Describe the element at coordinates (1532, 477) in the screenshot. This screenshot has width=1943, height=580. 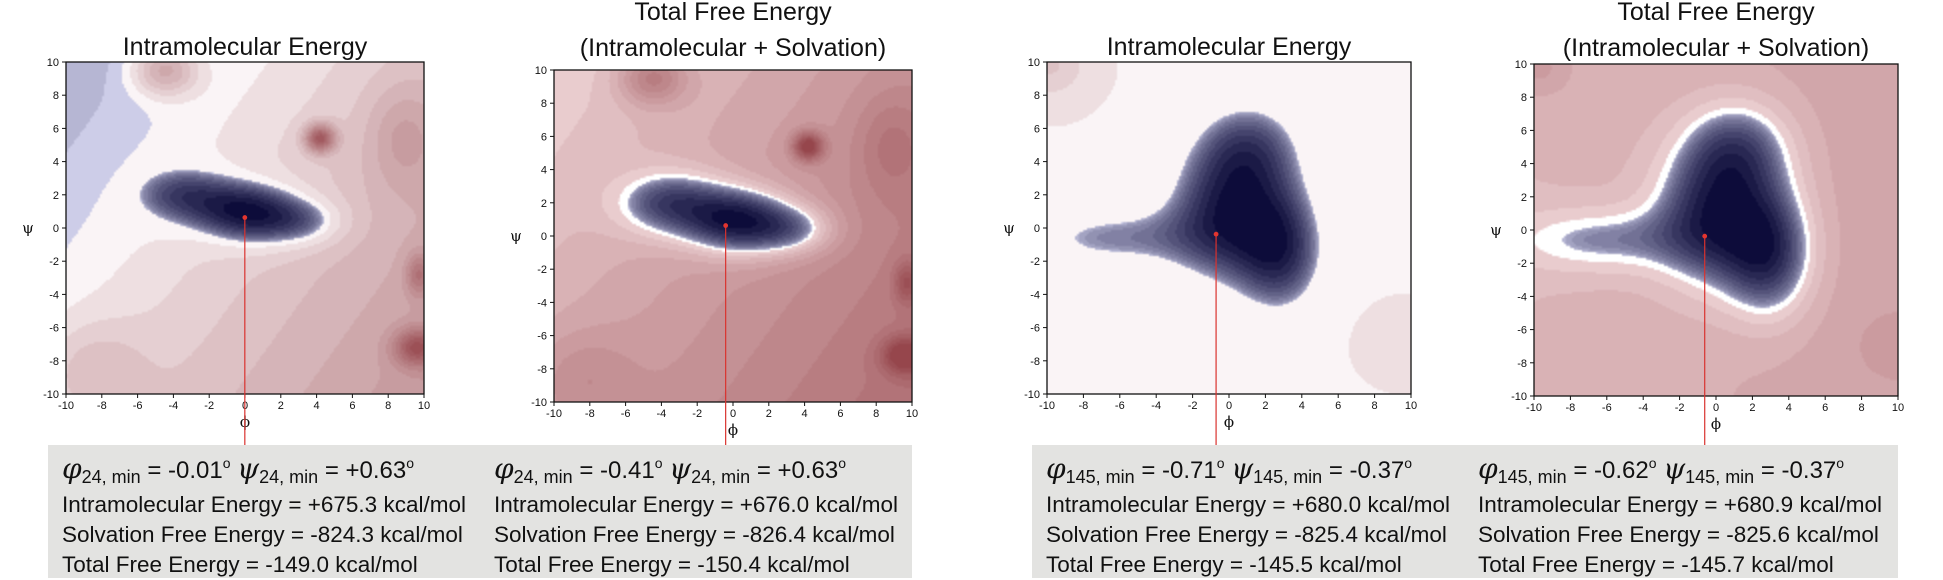
I see `phi-subscript: 145, min` at that location.